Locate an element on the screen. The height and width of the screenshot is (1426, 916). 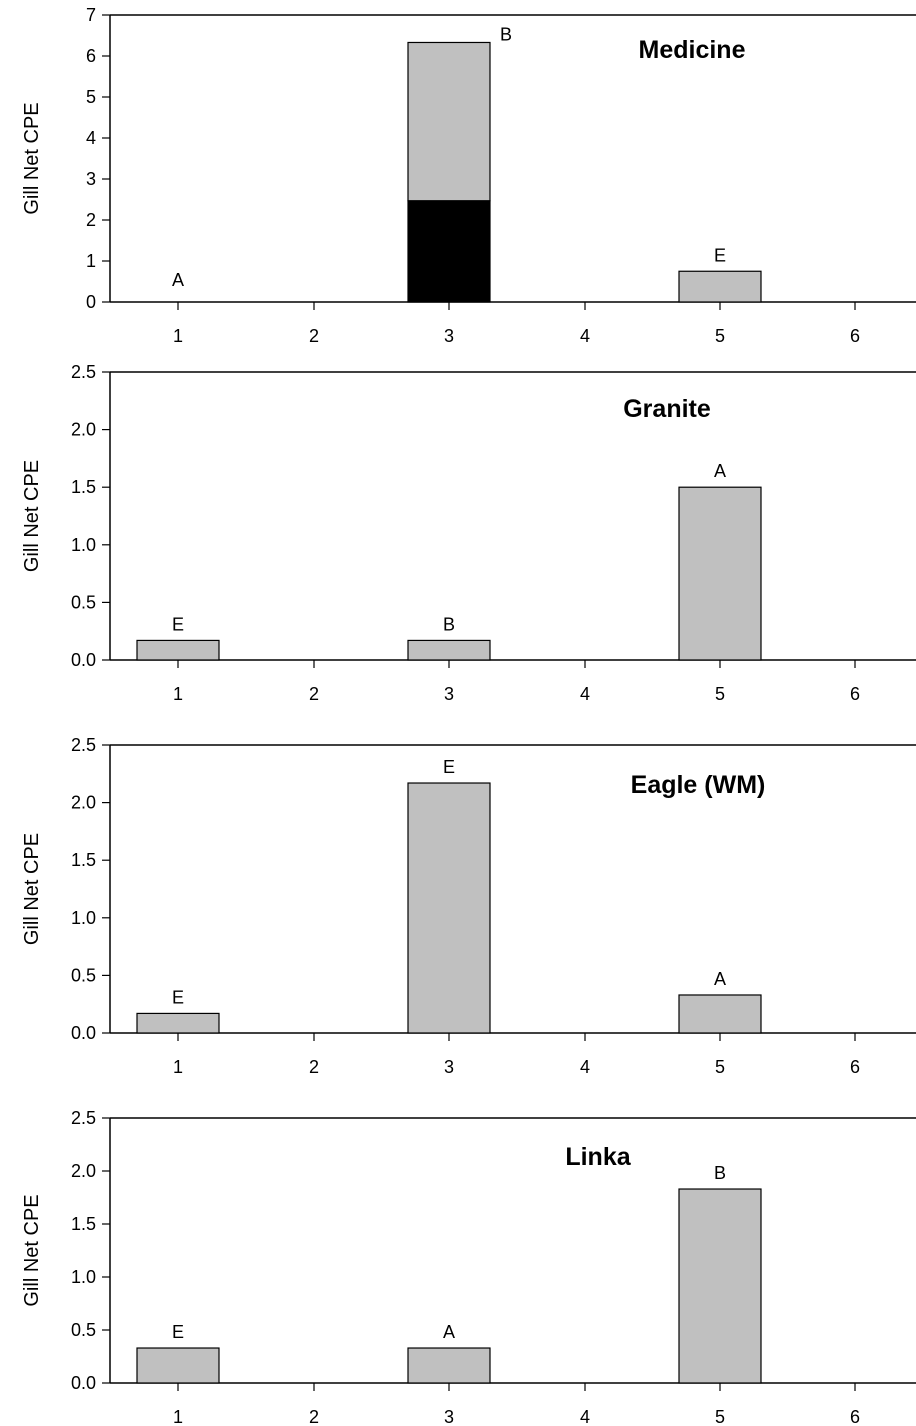
y-tick-label: 0 is located at coordinates (91, 302).